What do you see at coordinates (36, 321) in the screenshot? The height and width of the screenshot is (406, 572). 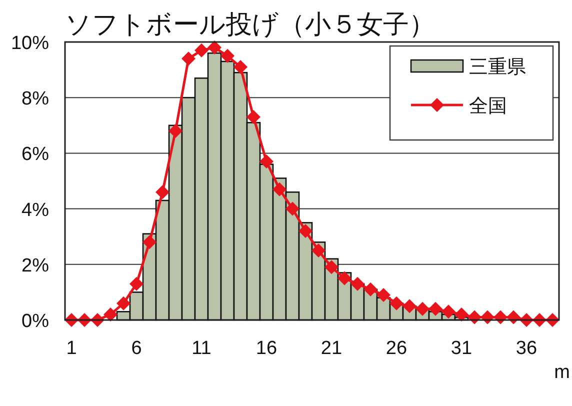 I see `y-tick-label: 0%` at bounding box center [36, 321].